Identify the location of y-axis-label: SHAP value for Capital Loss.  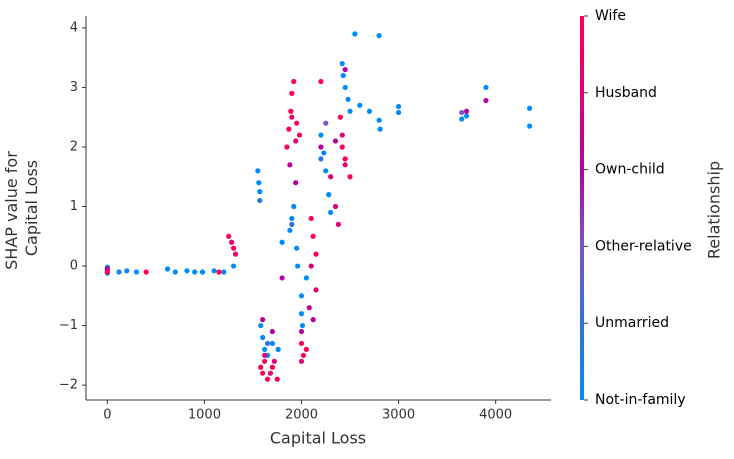
(21, 208).